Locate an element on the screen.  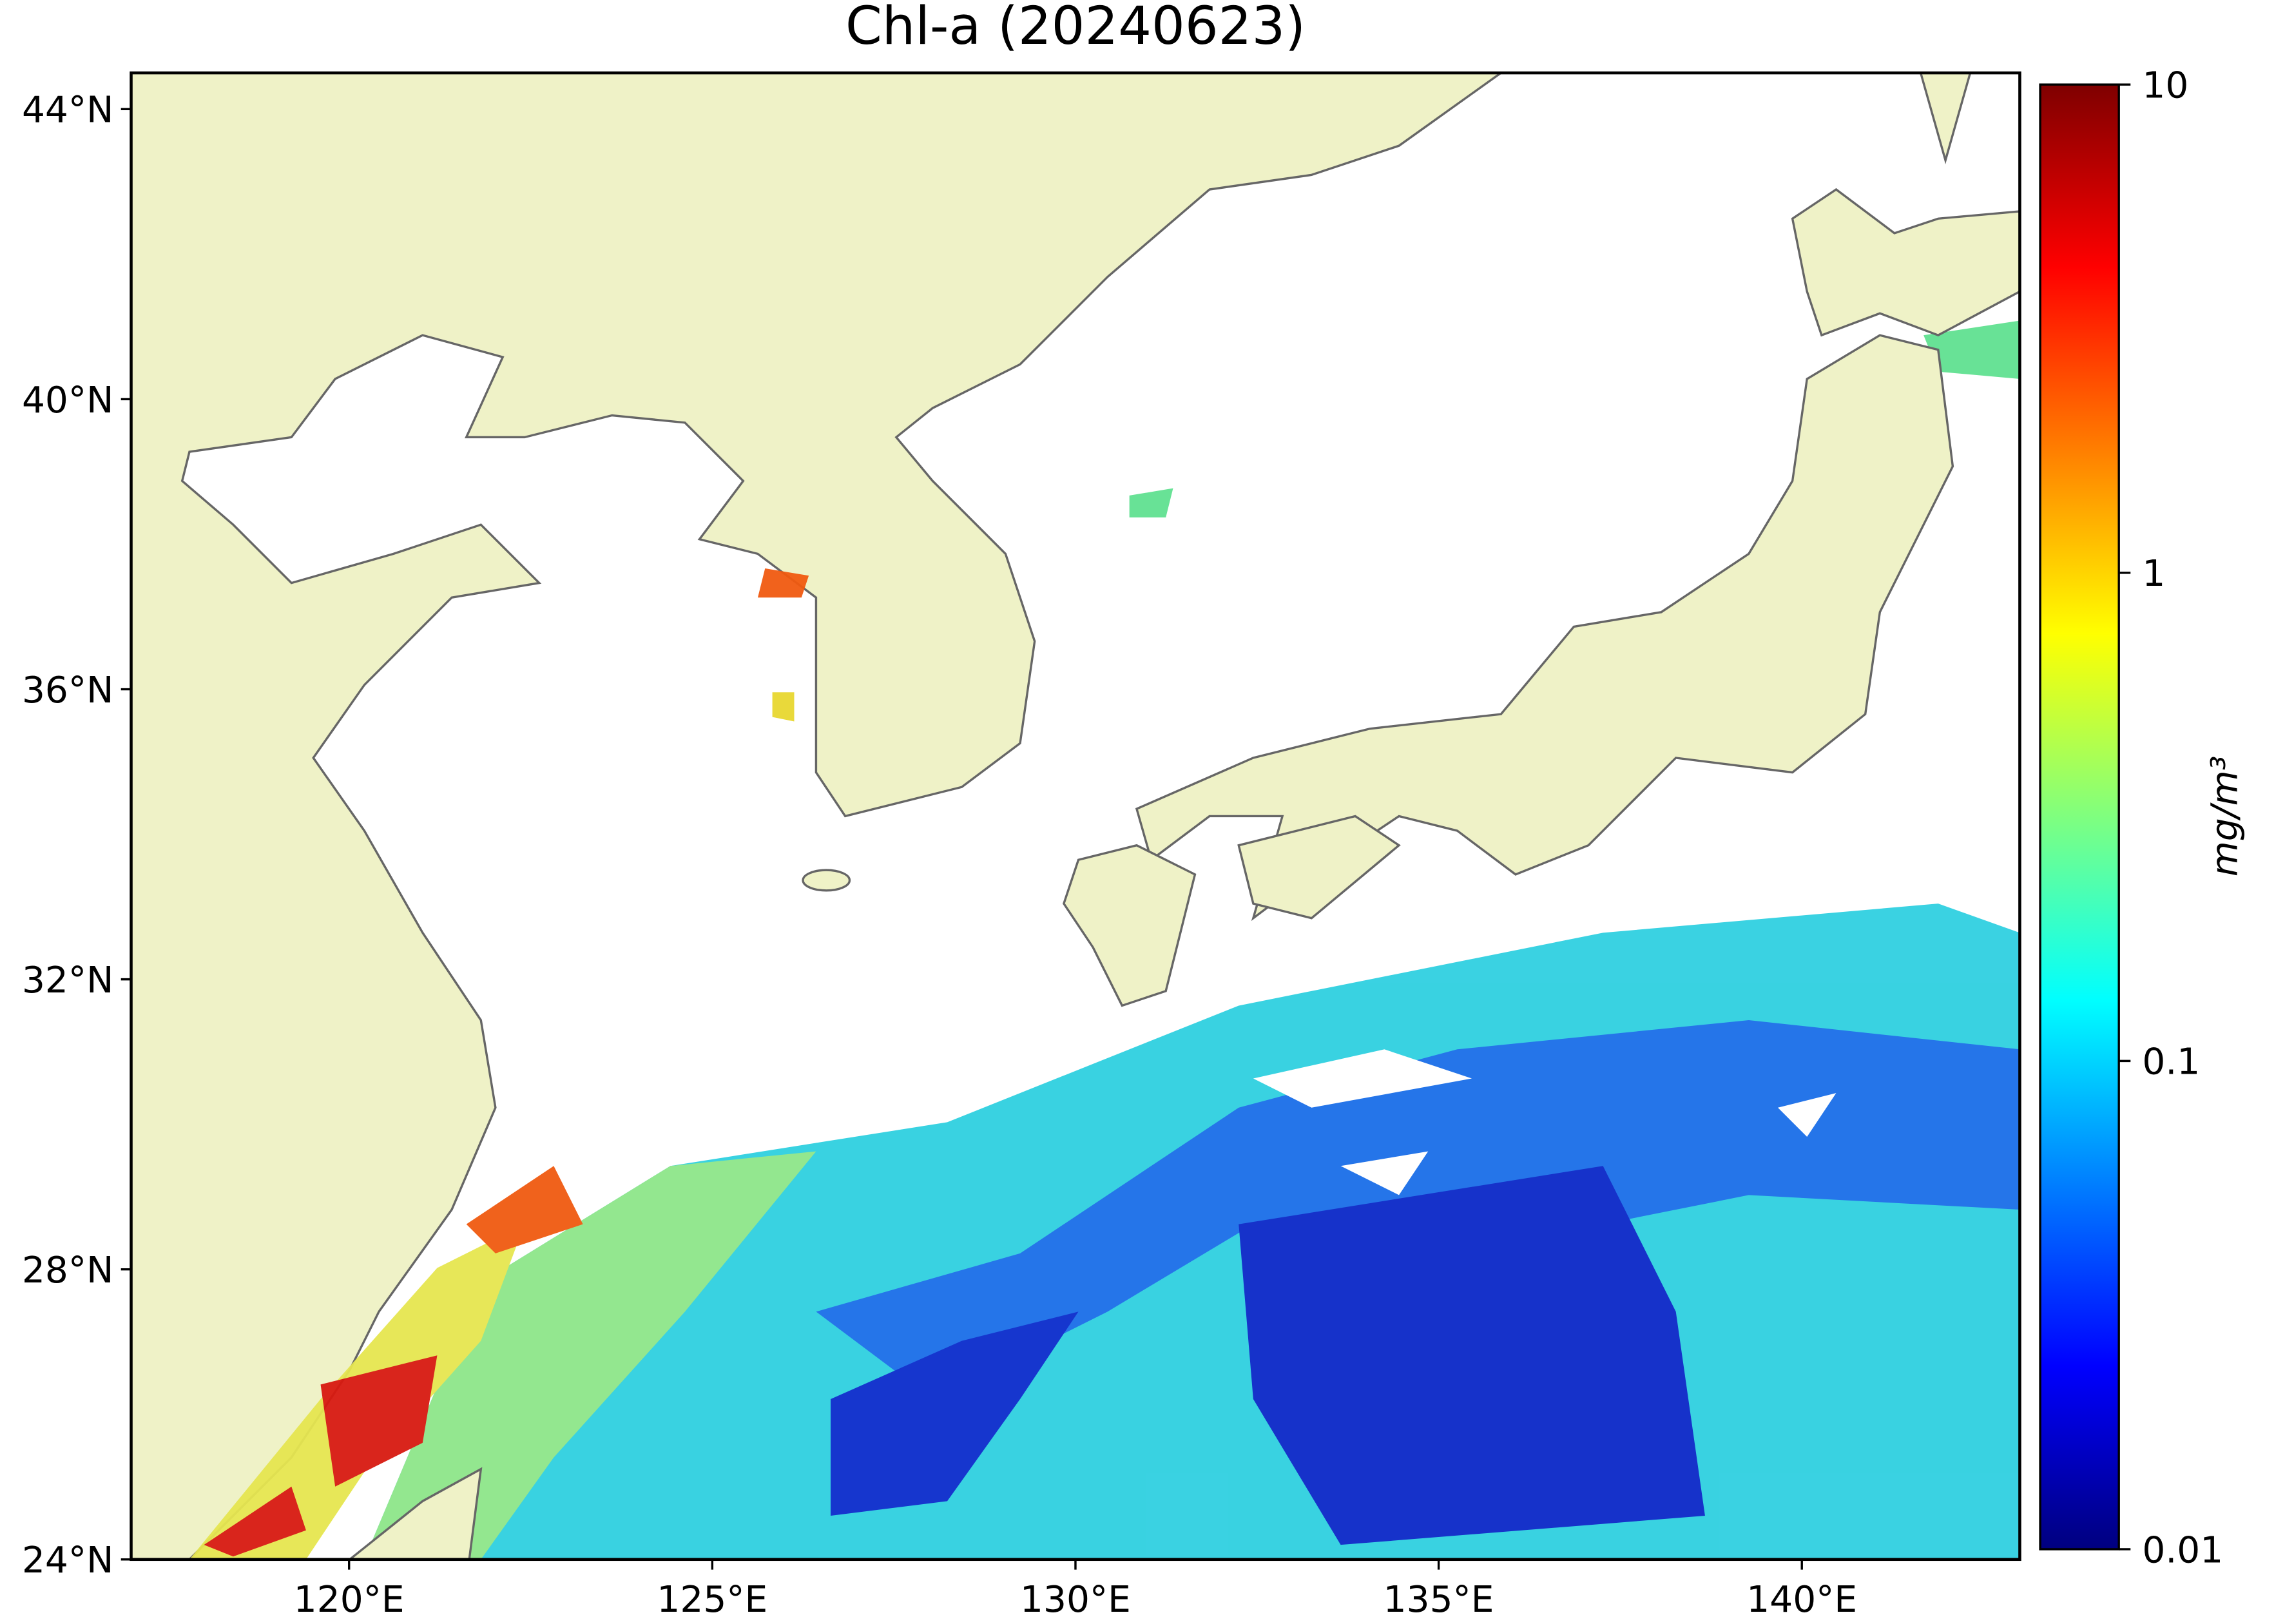
colorbar is located at coordinates (2079, 817).